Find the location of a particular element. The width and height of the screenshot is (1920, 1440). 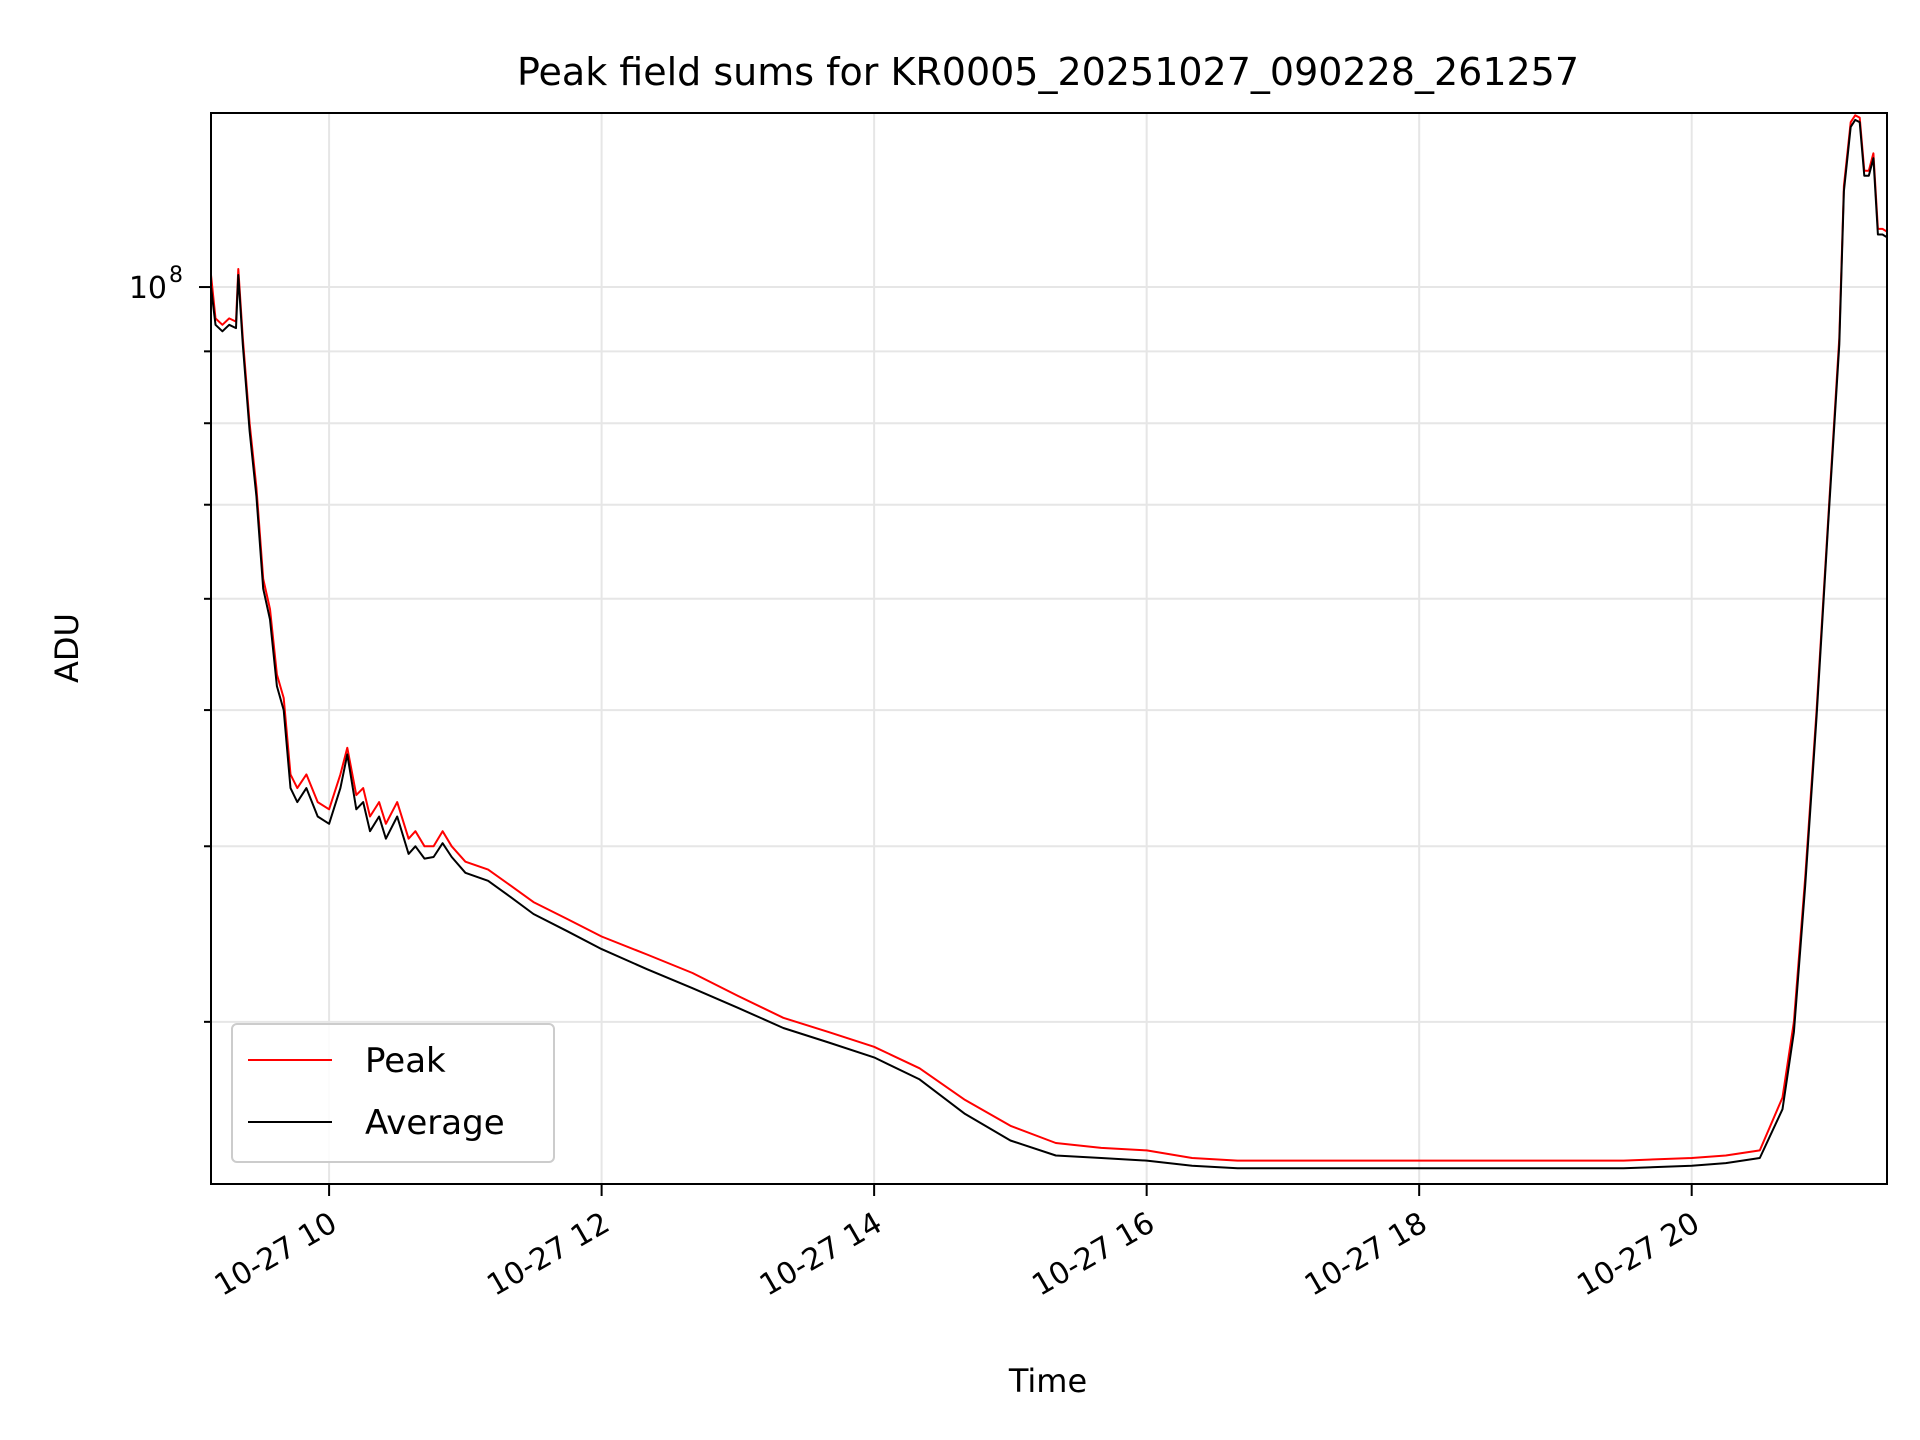

x-tick-label: 10-27 14 is located at coordinates (821, 1255).